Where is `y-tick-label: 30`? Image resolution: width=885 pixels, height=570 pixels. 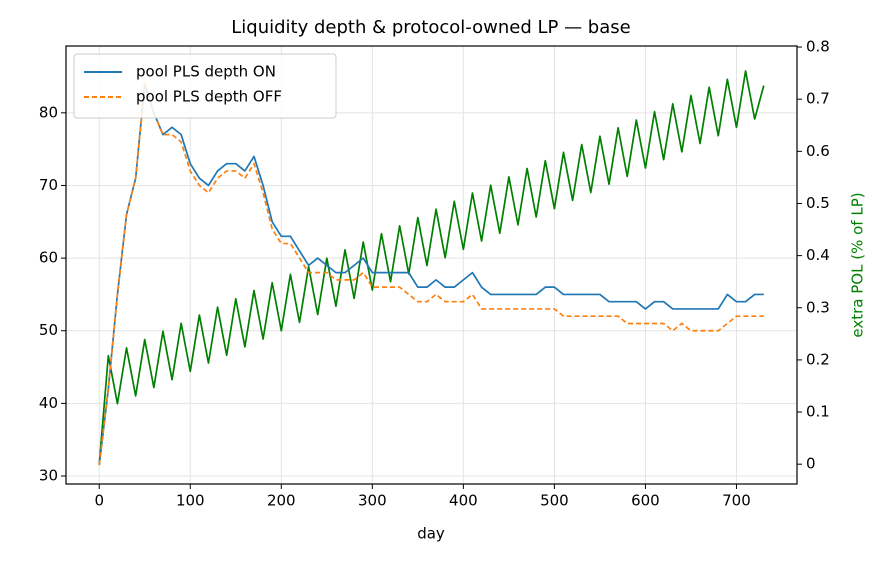
y-tick-label: 30 is located at coordinates (48, 476).